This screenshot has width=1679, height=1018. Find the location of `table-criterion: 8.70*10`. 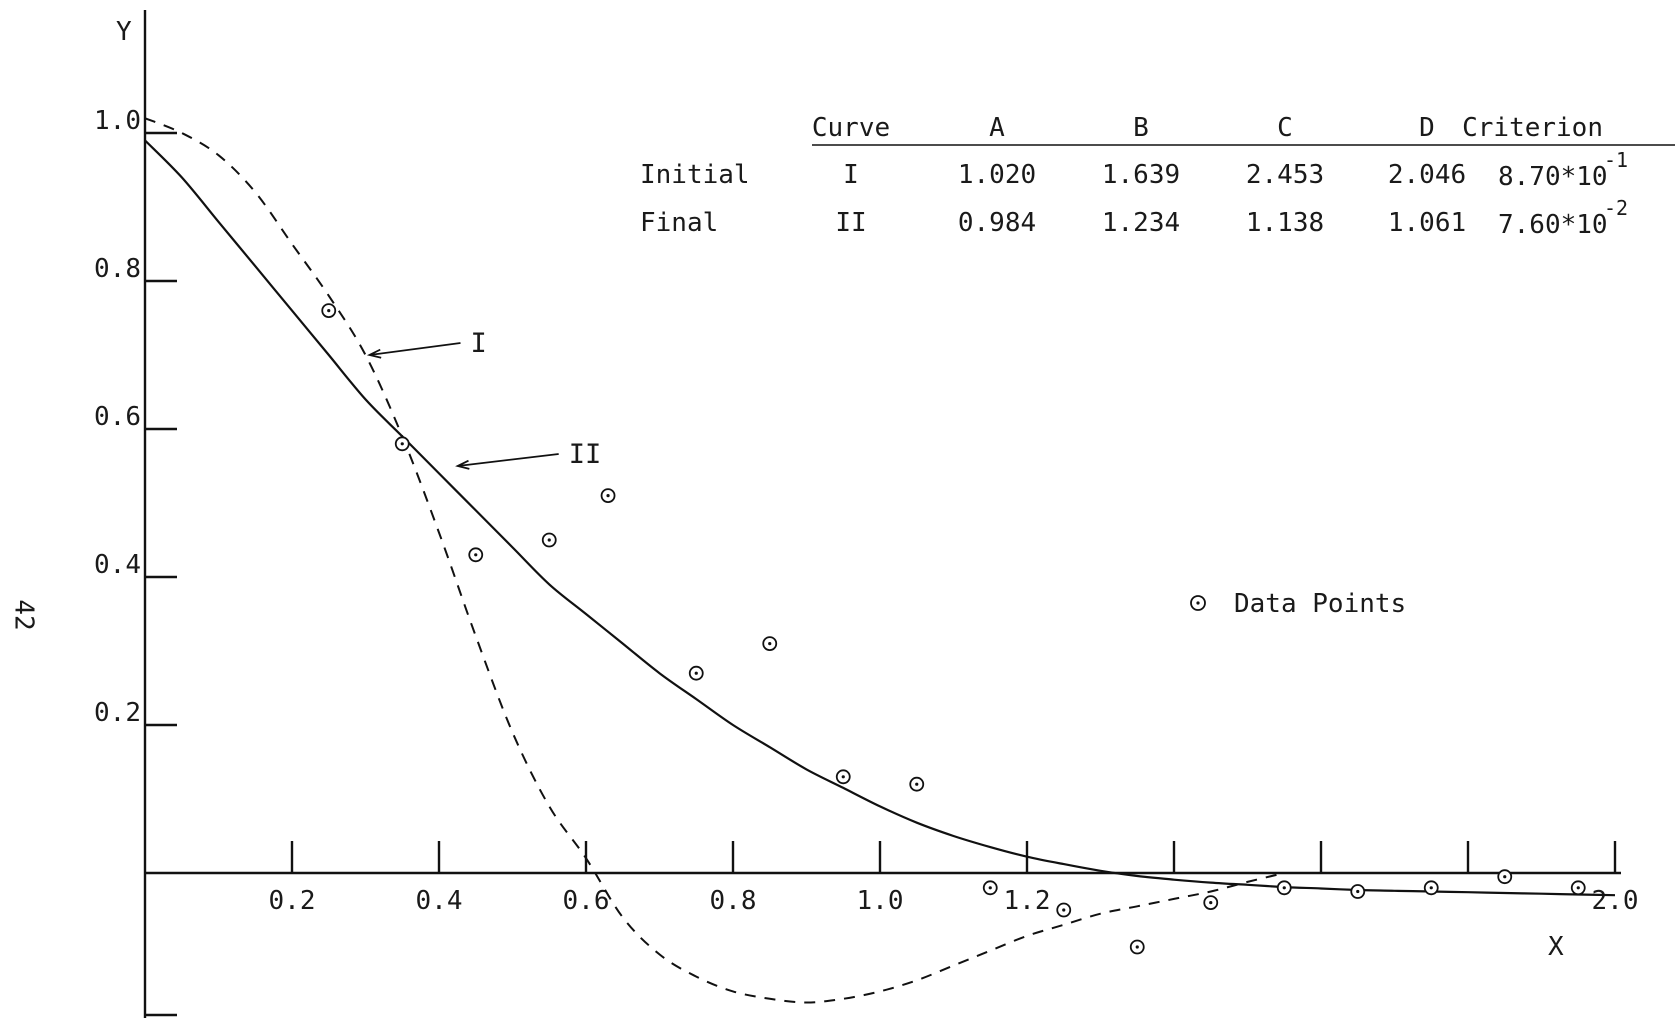

table-criterion: 8.70*10 is located at coordinates (1553, 177).